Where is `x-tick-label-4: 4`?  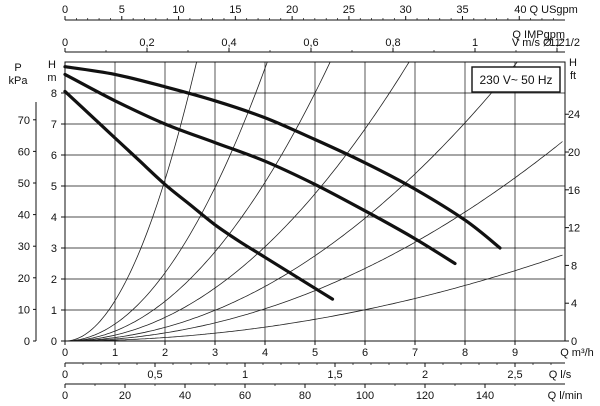
x-tick-label-4: 4 is located at coordinates (265, 353).